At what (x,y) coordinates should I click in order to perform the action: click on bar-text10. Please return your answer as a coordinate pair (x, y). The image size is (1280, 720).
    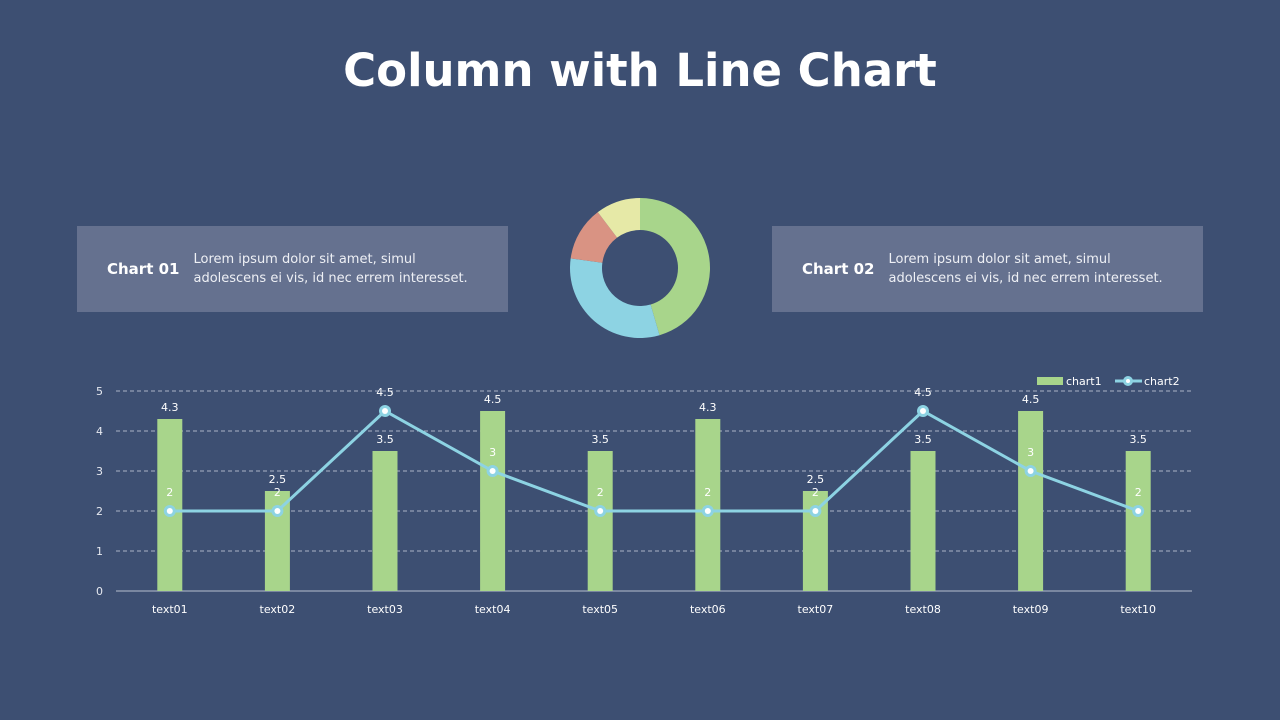
    Looking at the image, I should click on (1138, 521).